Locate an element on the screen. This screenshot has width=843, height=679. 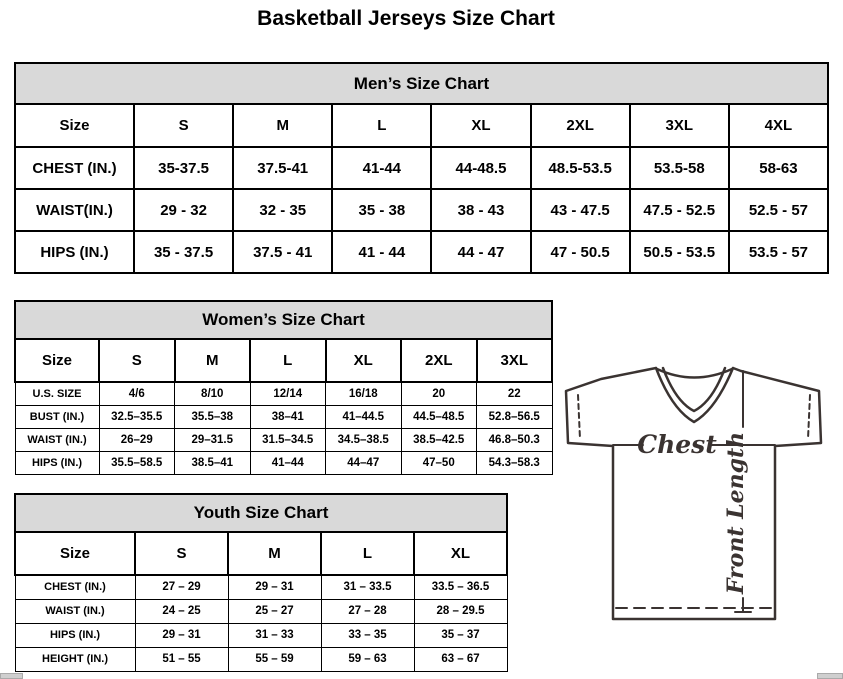
table-cell: 50.5 - 53.5 is located at coordinates (679, 252).